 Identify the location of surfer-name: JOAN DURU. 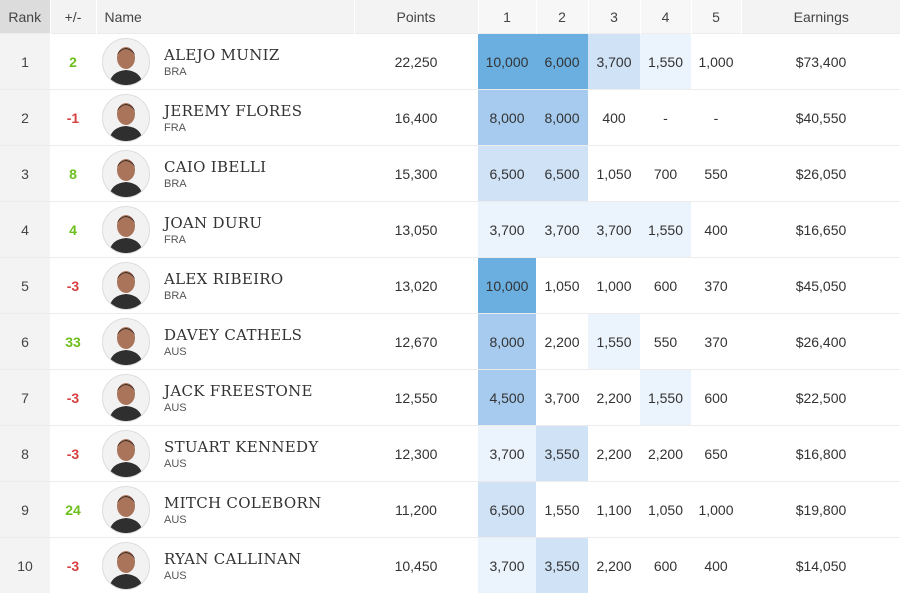
(213, 222).